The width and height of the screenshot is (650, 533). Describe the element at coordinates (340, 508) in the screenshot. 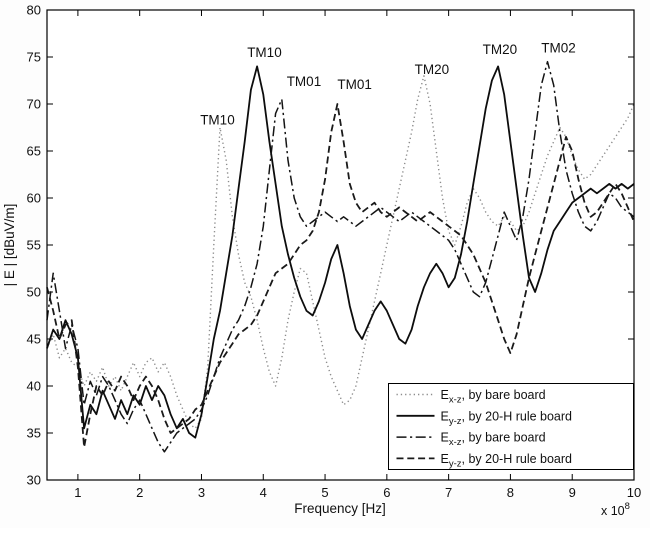

I see `x-axis-label: Frequency [Hz]` at that location.